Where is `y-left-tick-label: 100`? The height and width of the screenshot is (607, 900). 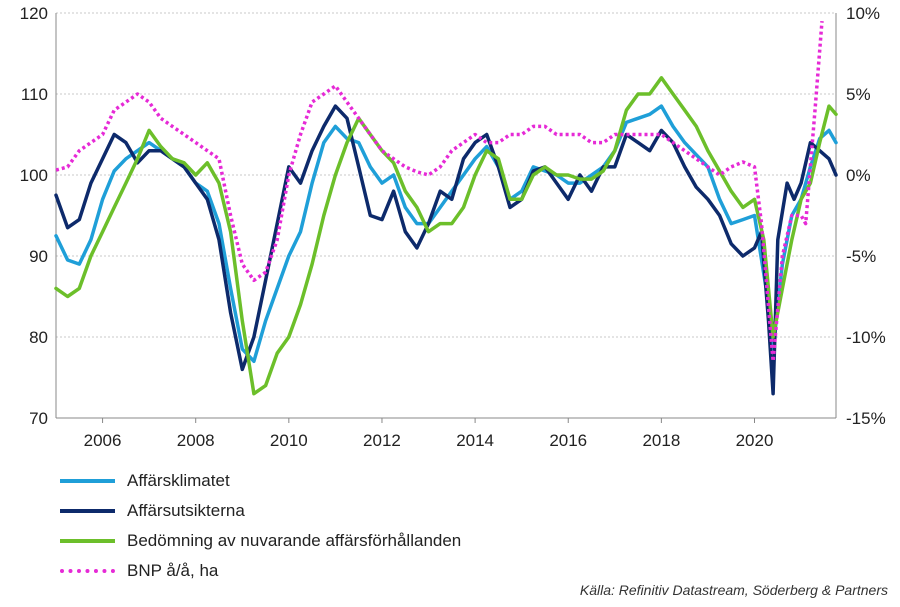
y-left-tick-label: 100 is located at coordinates (34, 175).